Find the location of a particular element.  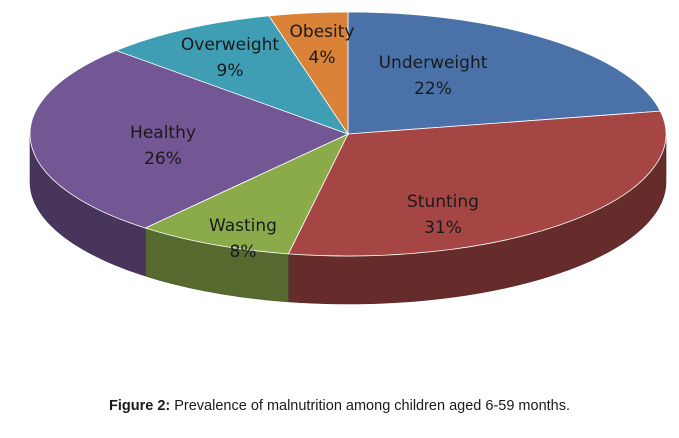

slice-value-overweight: 9% is located at coordinates (230, 71).